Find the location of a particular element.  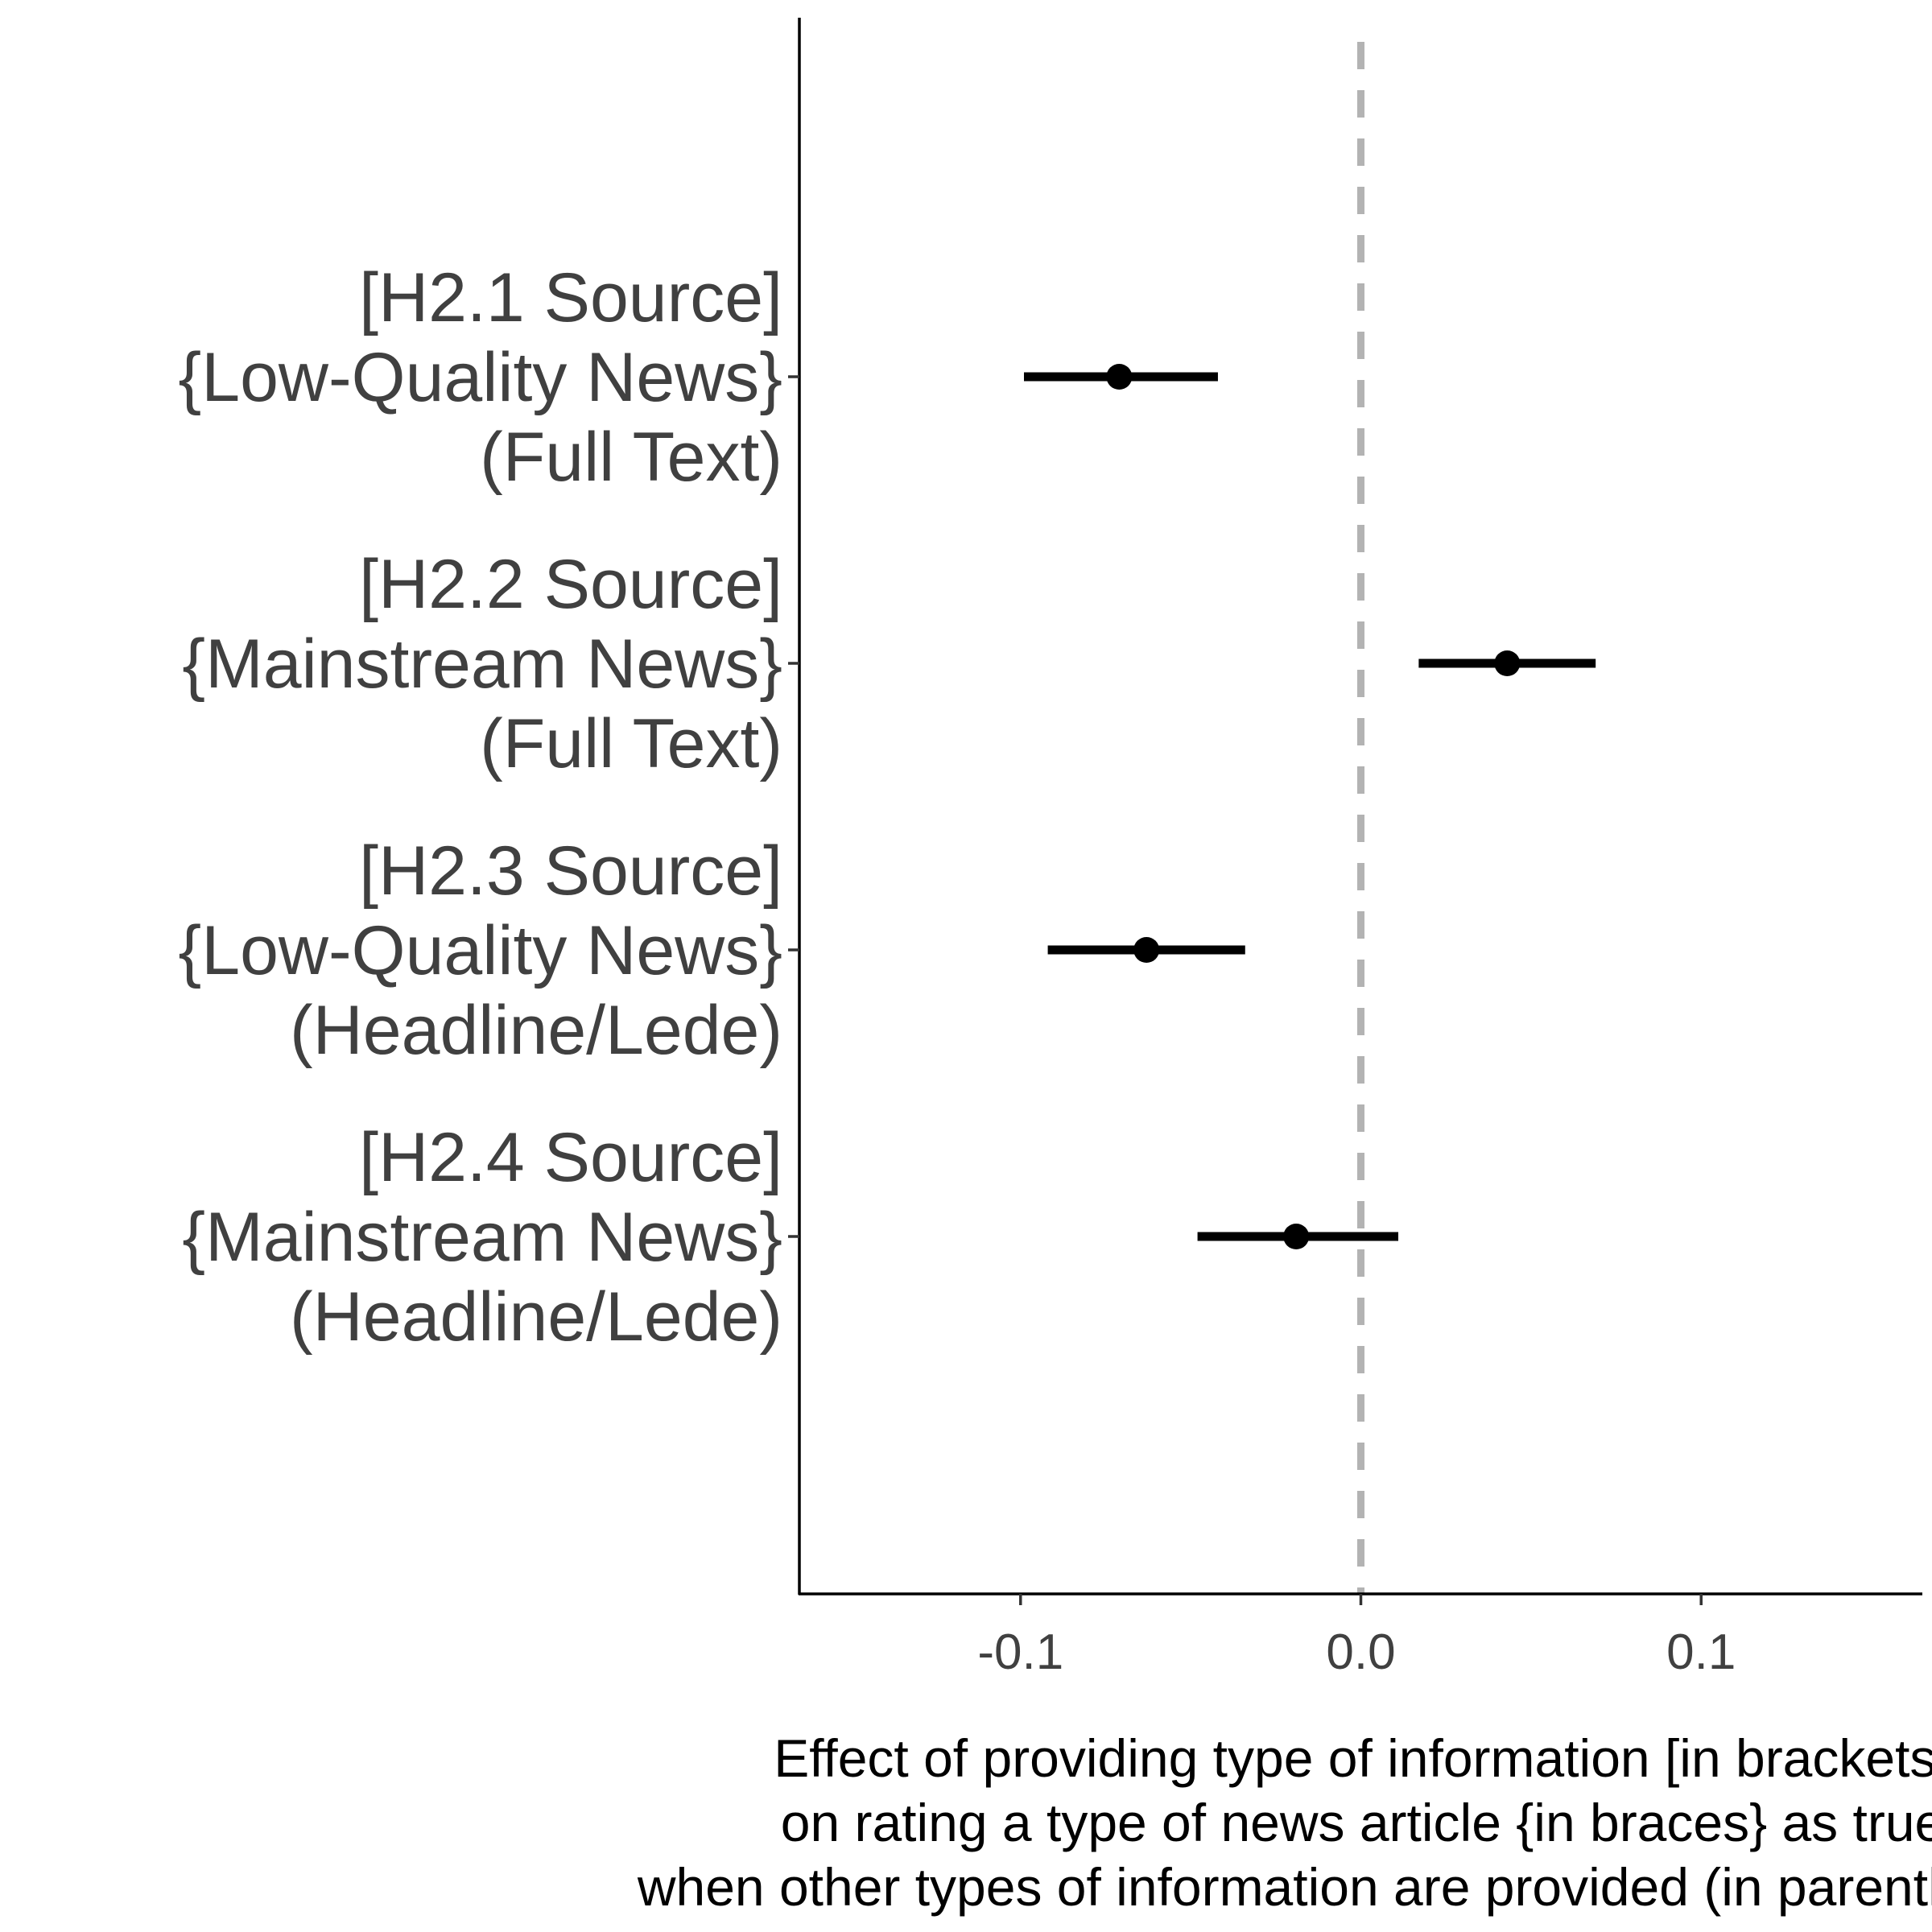

y-tick-label: [H2.4 Source] is located at coordinates (570, 1157).